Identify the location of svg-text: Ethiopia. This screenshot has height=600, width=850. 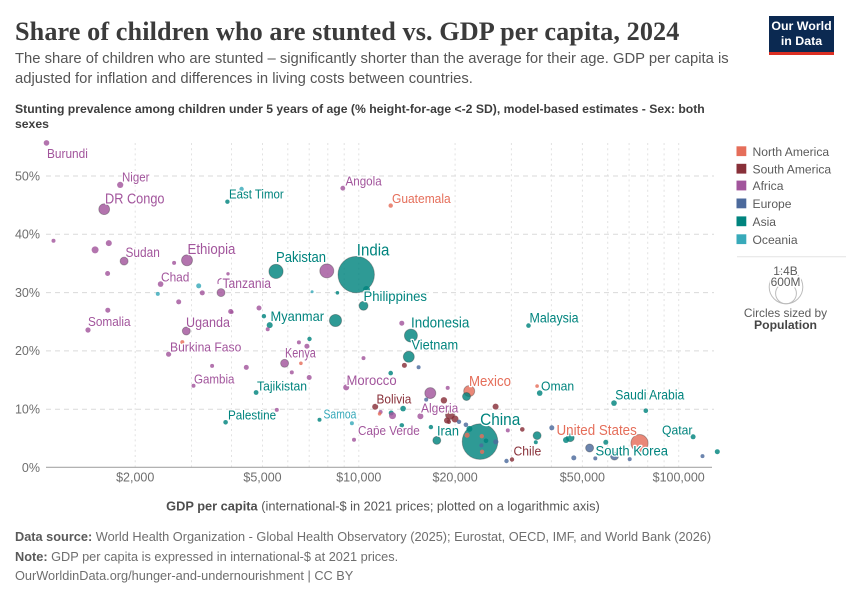
(212, 250).